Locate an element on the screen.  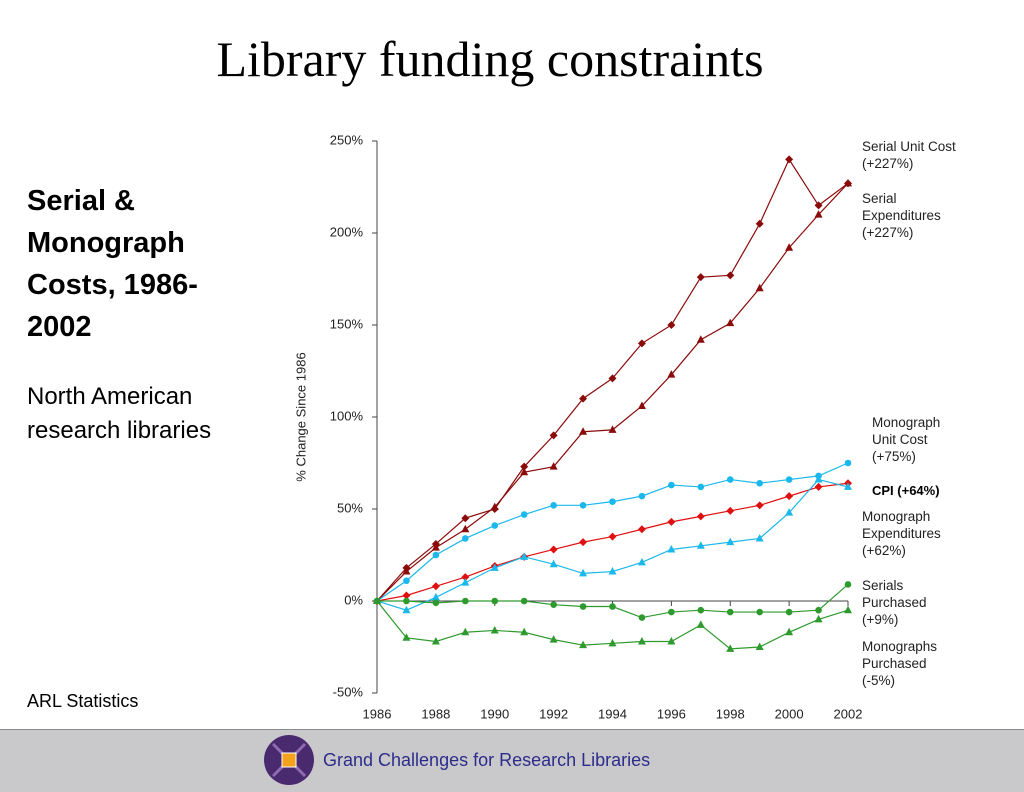
series-label: Monographs Purchased (-5%) is located at coordinates (900, 663).